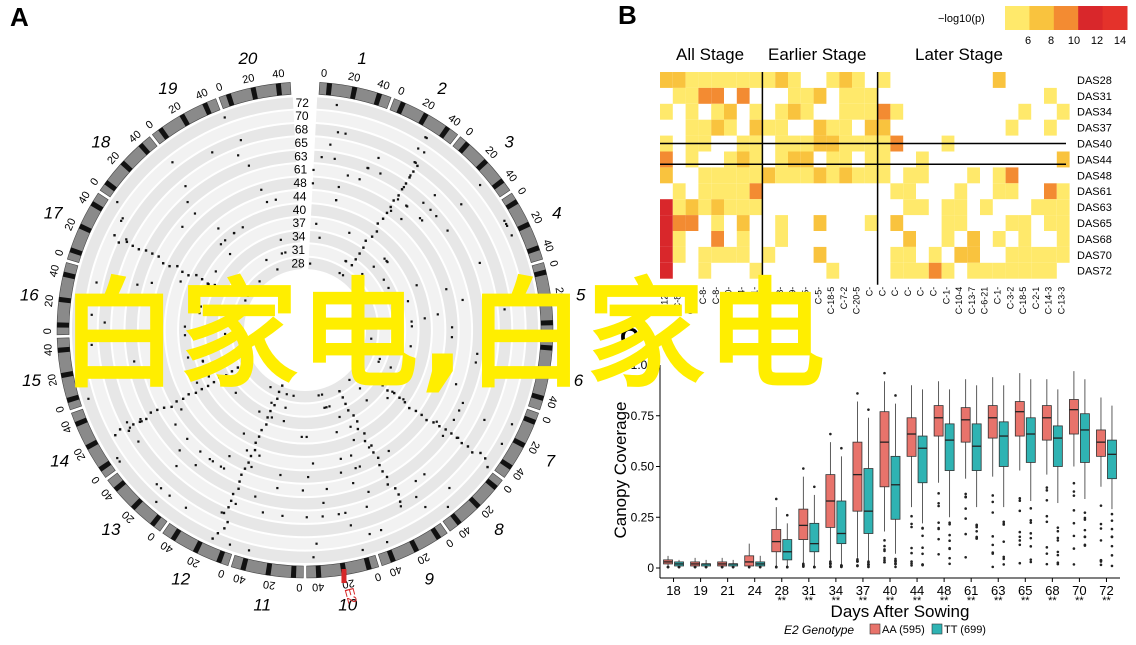 Image resolution: width=1136 pixels, height=645 pixels. What do you see at coordinates (29, 294) in the screenshot?
I see `chromosome-name: 16` at bounding box center [29, 294].